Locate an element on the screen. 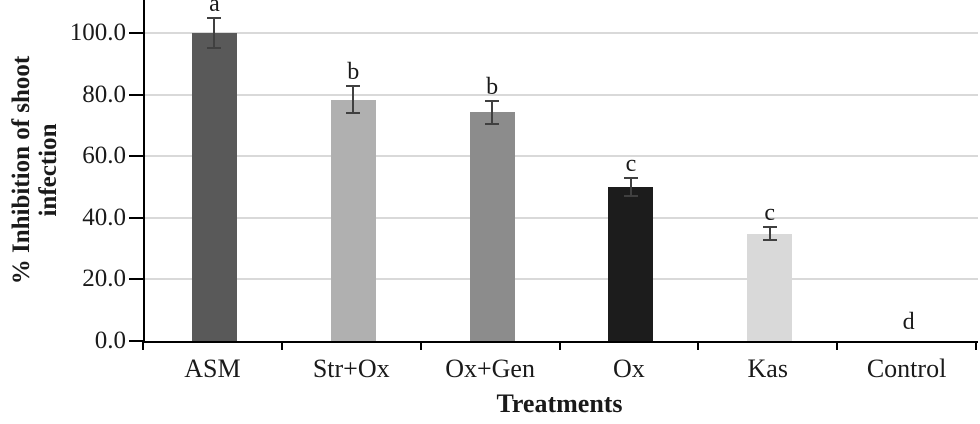  sig-letter-str-ox: b is located at coordinates (353, 71).